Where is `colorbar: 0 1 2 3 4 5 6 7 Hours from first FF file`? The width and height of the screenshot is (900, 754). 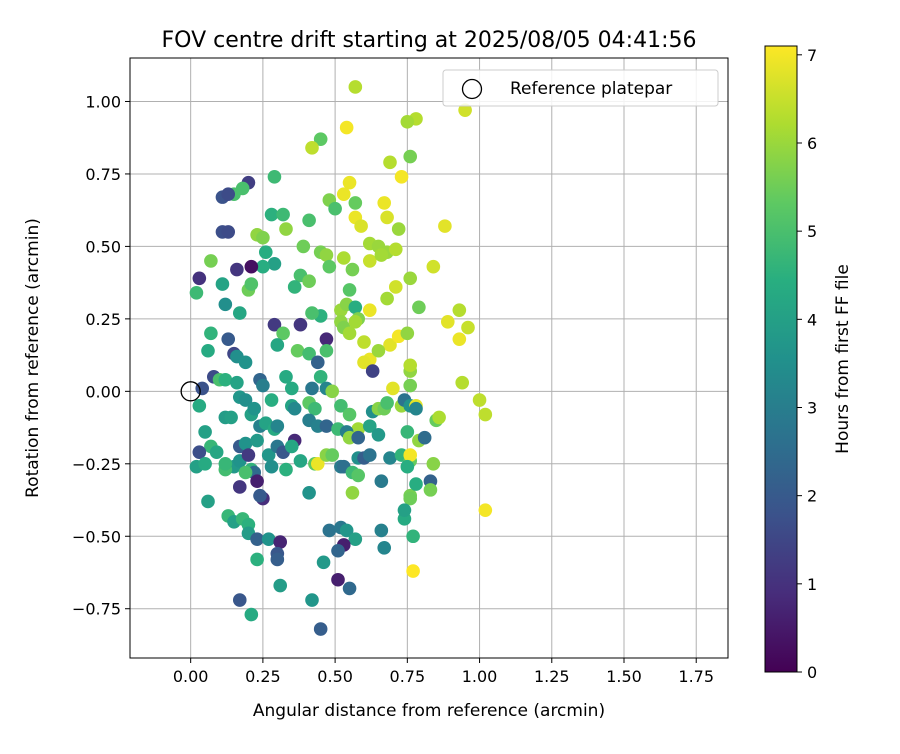
colorbar: 0 1 2 3 4 5 6 7 Hours from first FF file is located at coordinates (808, 363).